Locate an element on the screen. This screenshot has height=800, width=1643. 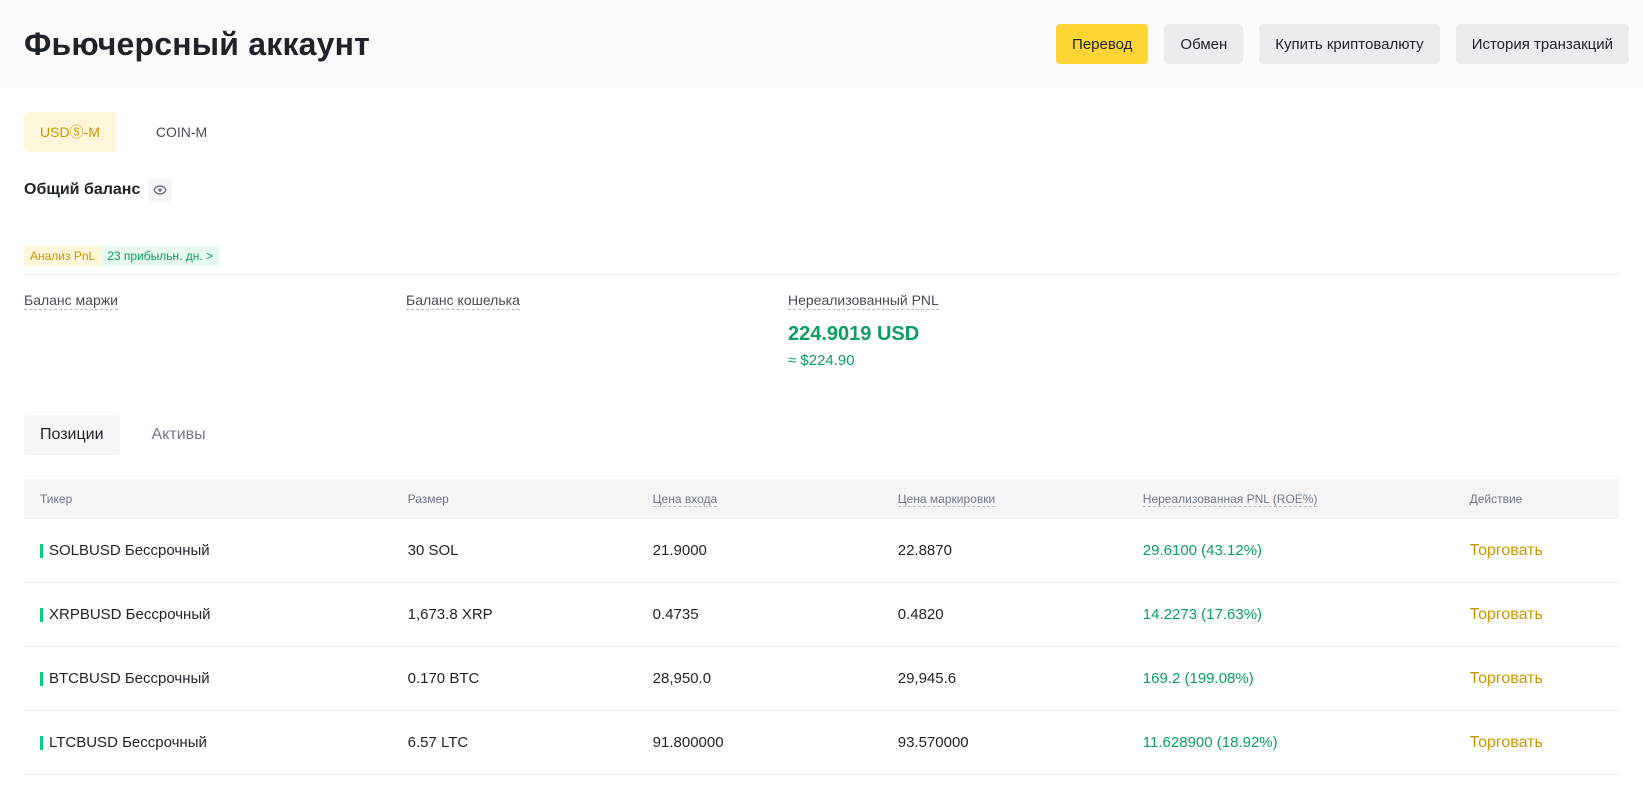
header-entry-price: Цена входа is located at coordinates (685, 499).